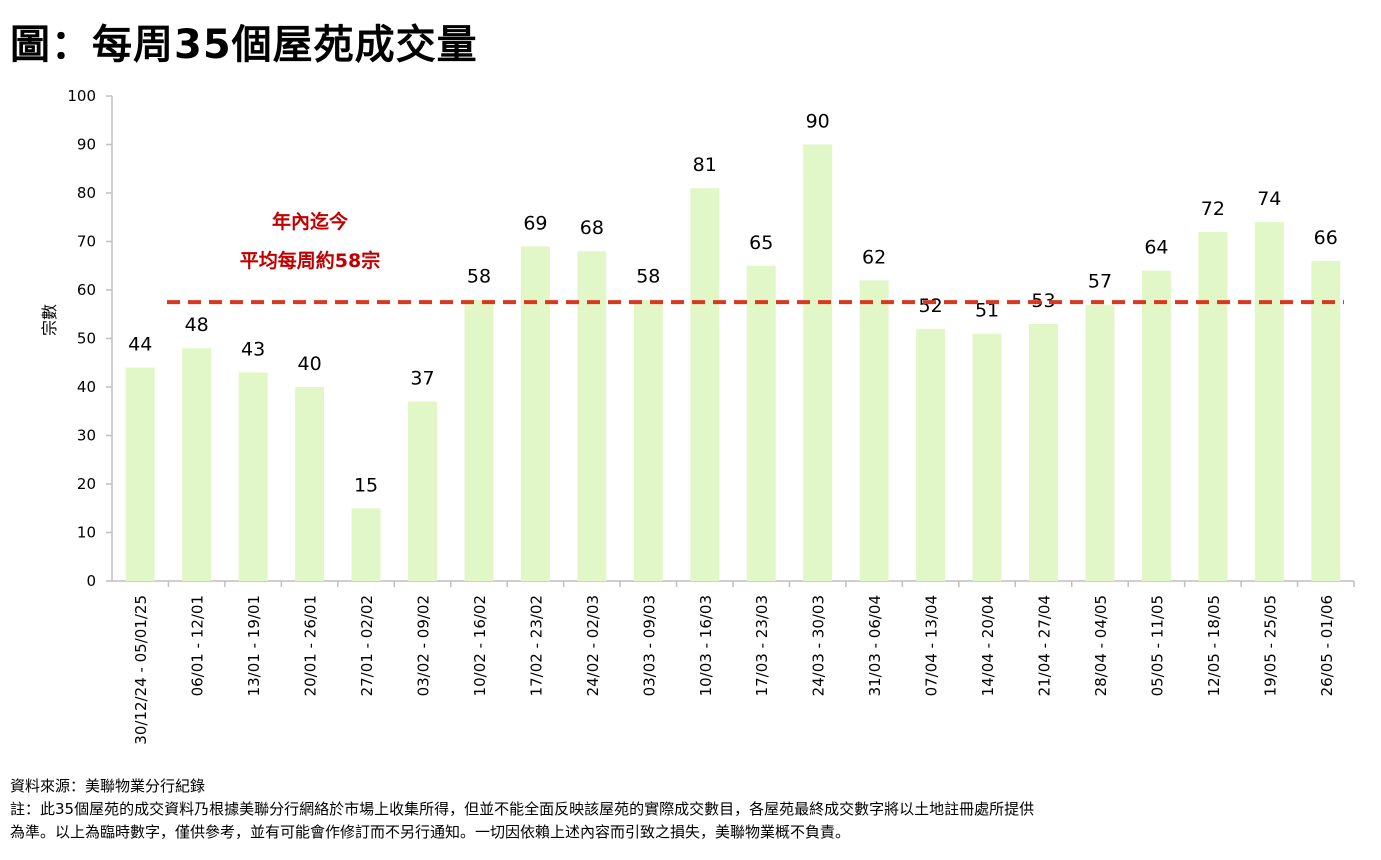  What do you see at coordinates (253, 349) in the screenshot?
I see `data-label: 43` at bounding box center [253, 349].